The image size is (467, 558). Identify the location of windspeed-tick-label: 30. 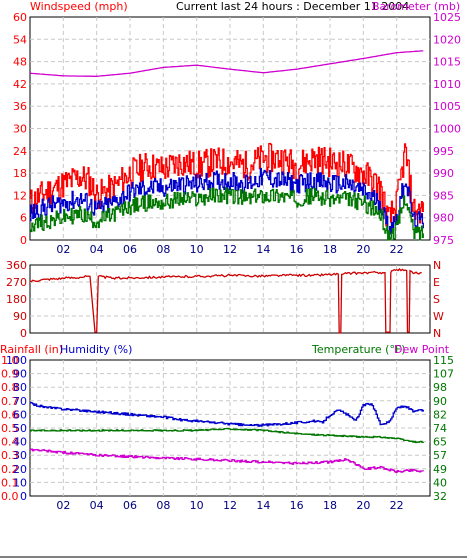
(20, 129).